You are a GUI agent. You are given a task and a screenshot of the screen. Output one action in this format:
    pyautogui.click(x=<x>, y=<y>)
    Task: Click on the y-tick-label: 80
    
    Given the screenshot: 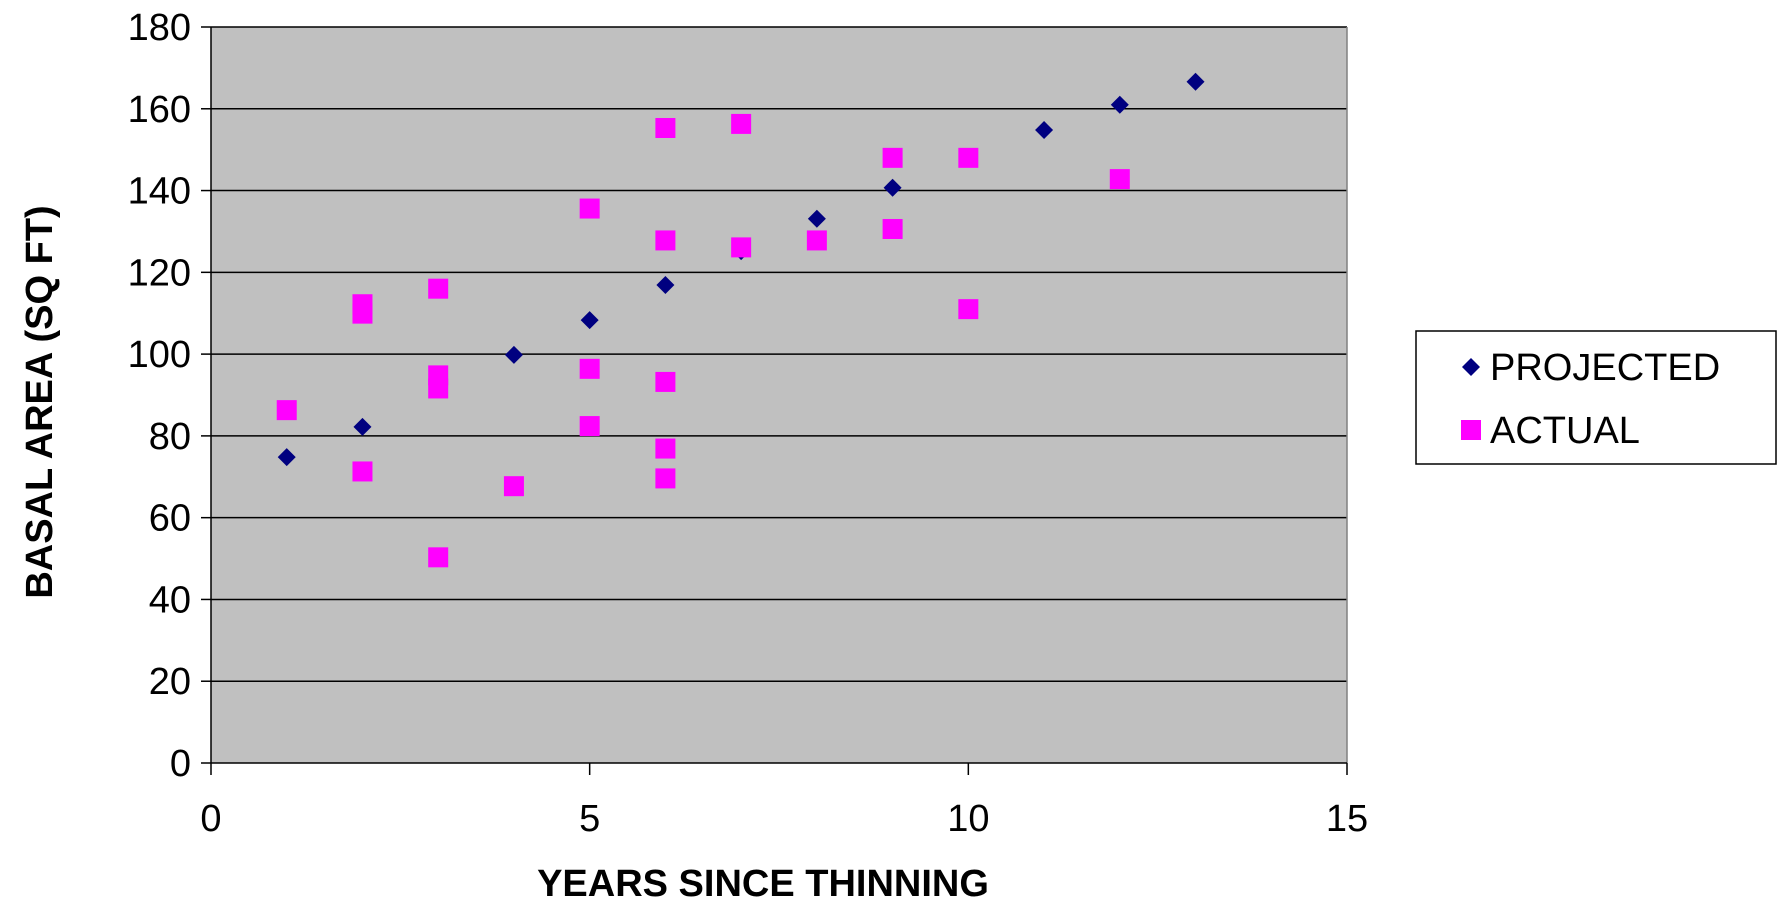 What is the action you would take?
    pyautogui.click(x=170, y=437)
    